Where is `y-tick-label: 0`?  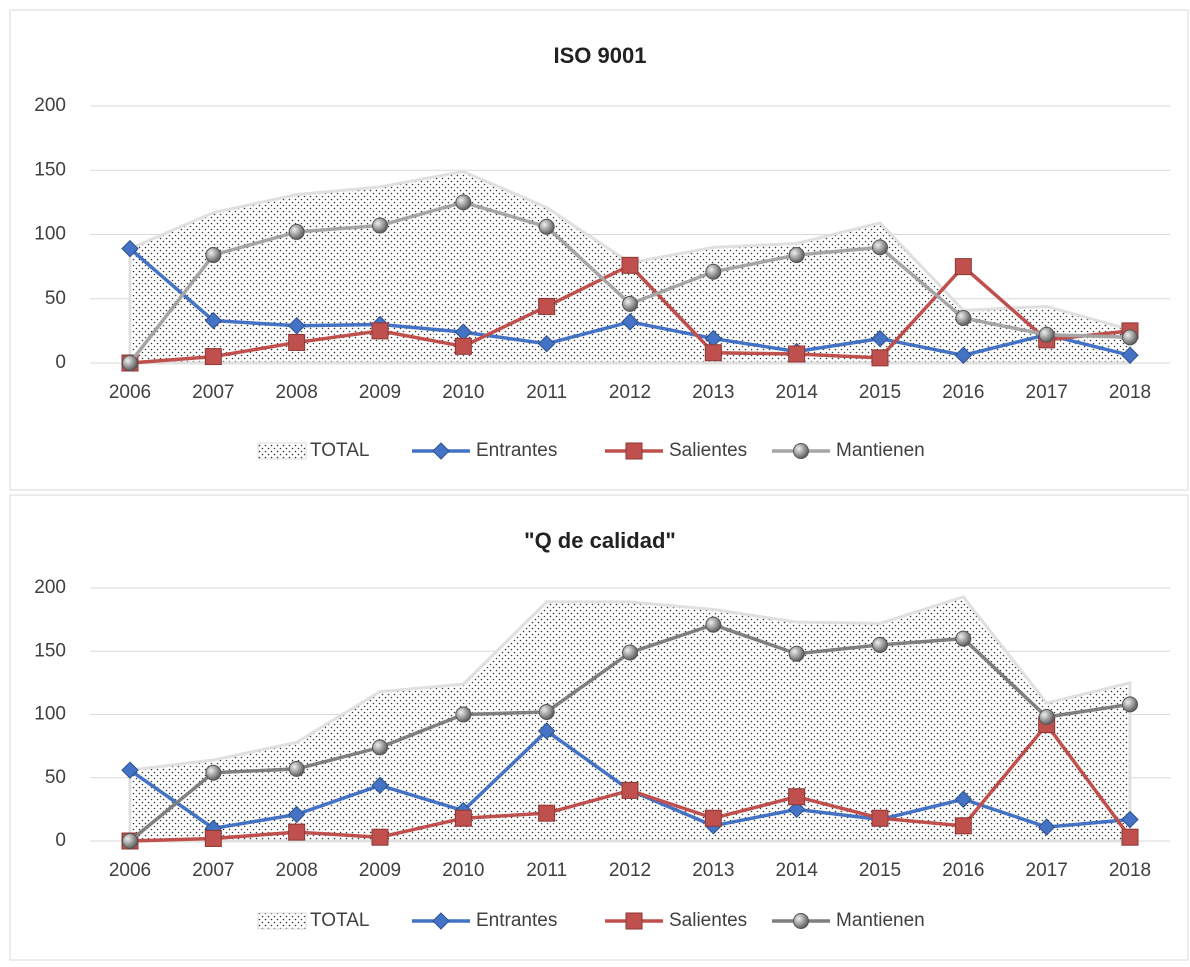
y-tick-label: 0 is located at coordinates (60, 840).